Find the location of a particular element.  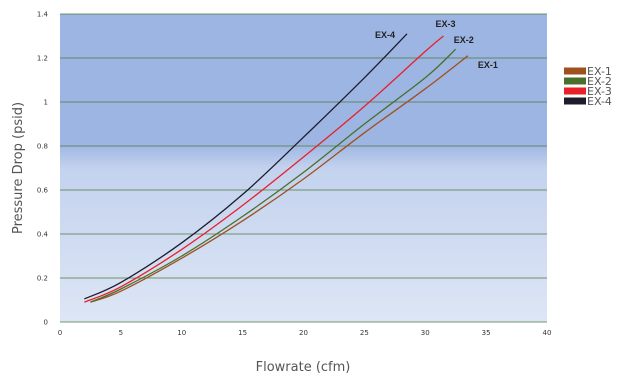

y-tick-label: 1.2 is located at coordinates (42, 59).